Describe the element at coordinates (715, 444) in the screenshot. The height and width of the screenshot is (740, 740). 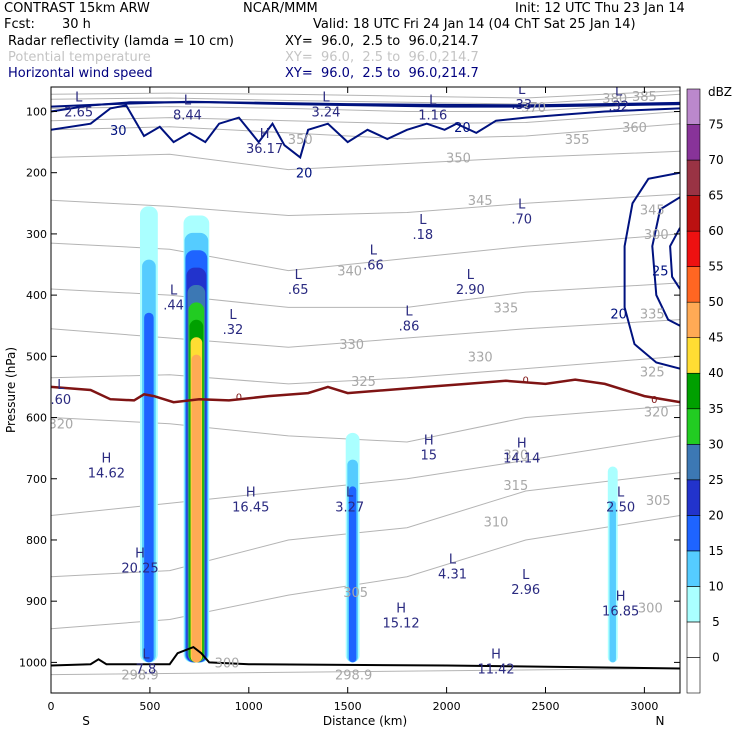
I see `colorbar-label: 30` at that location.